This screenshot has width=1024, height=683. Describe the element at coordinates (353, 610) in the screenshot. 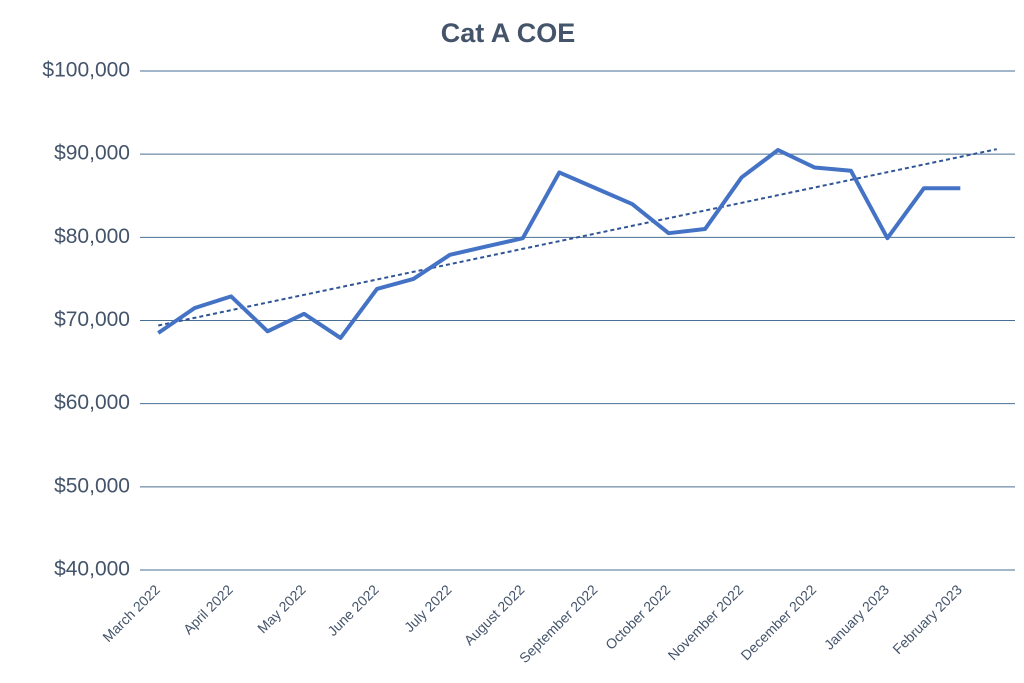

I see `x-tick-label: June 2022` at that location.